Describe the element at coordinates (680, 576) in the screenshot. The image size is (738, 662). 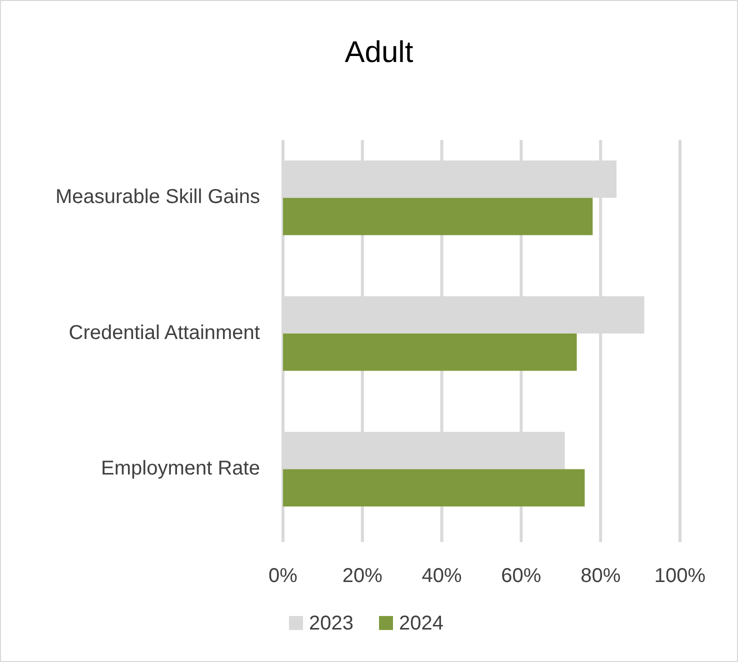
I see `x-tick-label: 100%` at that location.